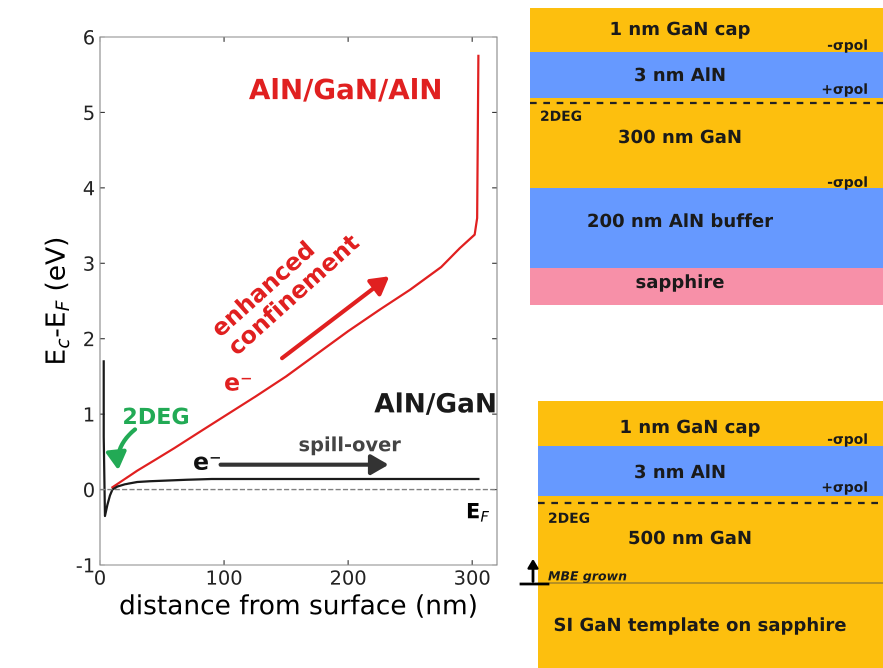  What do you see at coordinates (681, 220) in the screenshot?
I see `text: 200 nm AlN buffer` at bounding box center [681, 220].